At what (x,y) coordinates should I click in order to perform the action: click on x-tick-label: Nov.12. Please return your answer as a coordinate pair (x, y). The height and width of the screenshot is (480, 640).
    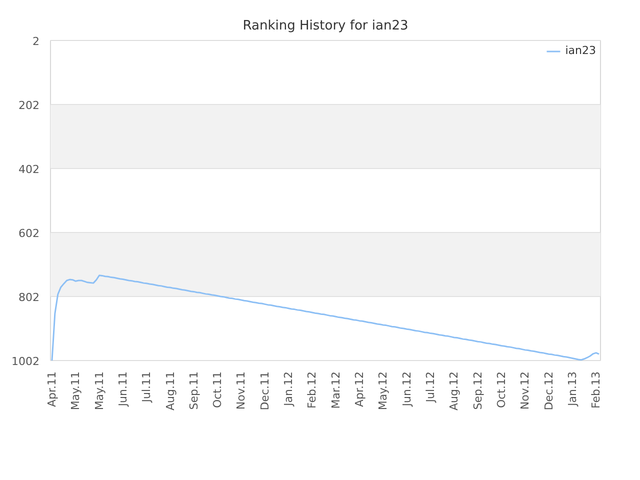
    Looking at the image, I should click on (525, 391).